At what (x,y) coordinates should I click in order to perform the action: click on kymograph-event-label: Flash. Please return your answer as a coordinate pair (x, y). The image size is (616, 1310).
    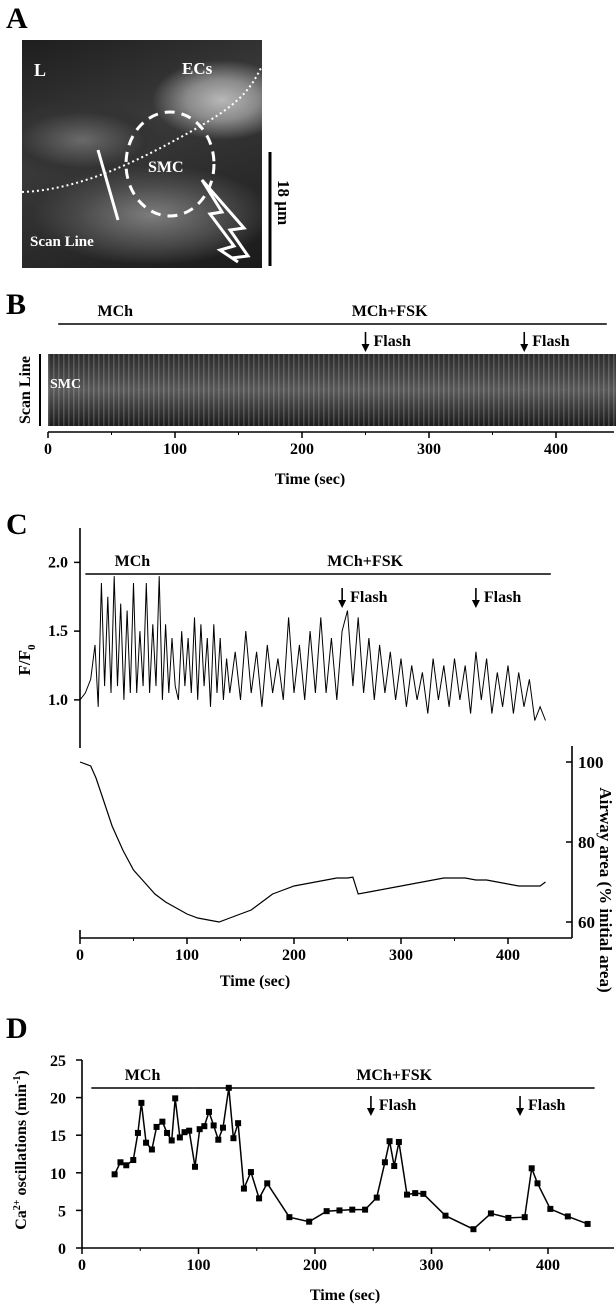
    Looking at the image, I should click on (550, 341).